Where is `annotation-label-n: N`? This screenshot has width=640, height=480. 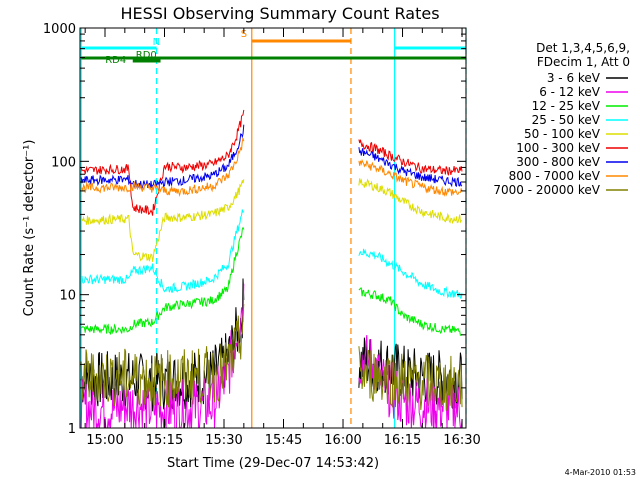 annotation-label-n: N is located at coordinates (156, 42).